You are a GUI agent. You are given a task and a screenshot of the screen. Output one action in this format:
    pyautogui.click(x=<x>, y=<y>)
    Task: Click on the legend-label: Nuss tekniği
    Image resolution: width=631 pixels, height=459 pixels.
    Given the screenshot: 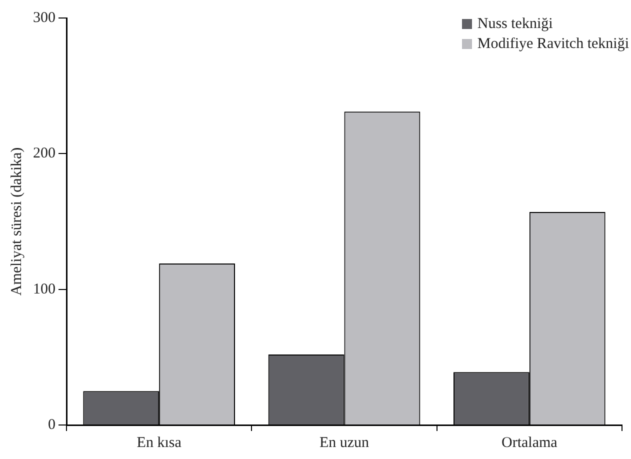 What is the action you would take?
    pyautogui.click(x=515, y=24)
    